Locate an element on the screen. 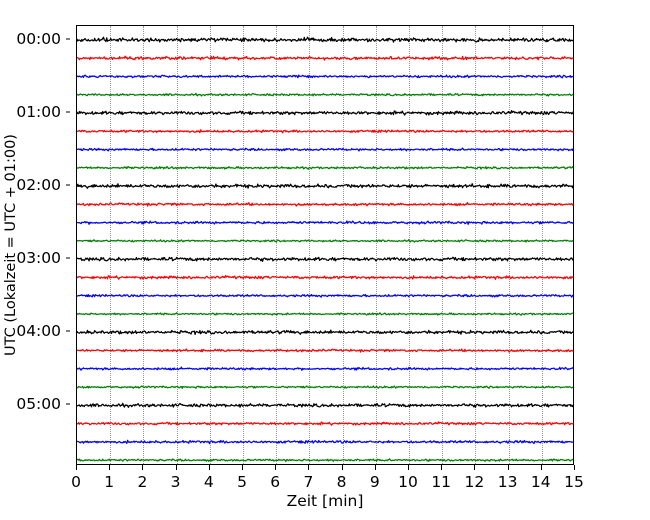 This screenshot has width=650, height=520. x-tick-label: 11 is located at coordinates (441, 482).